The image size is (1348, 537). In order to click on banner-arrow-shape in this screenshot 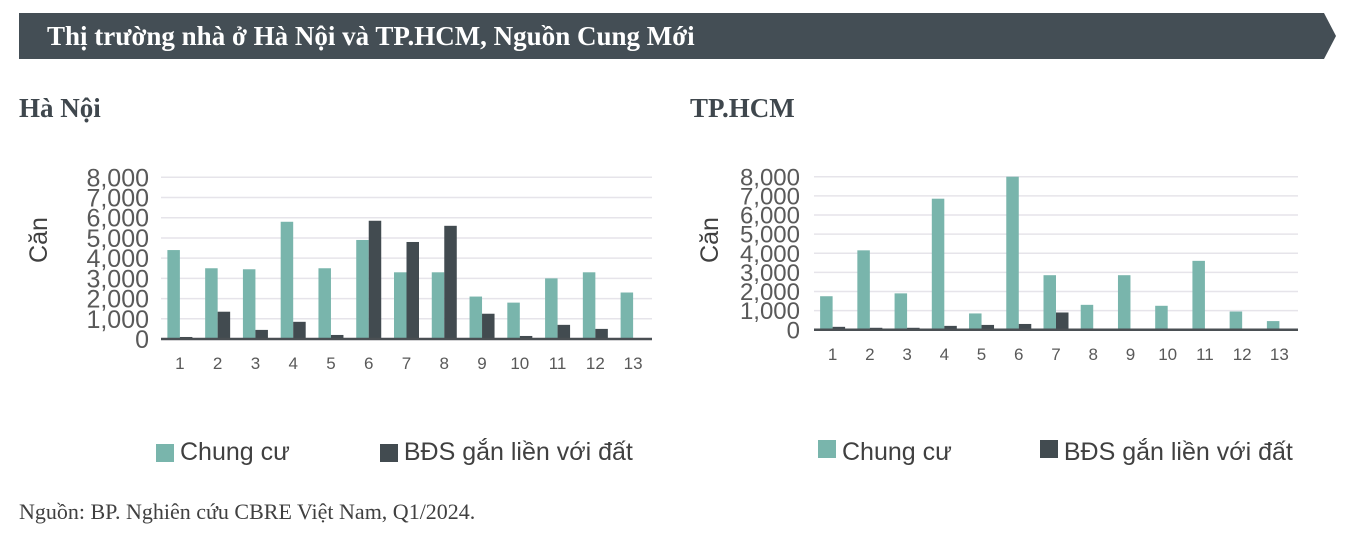, I will do `click(677, 36)`.